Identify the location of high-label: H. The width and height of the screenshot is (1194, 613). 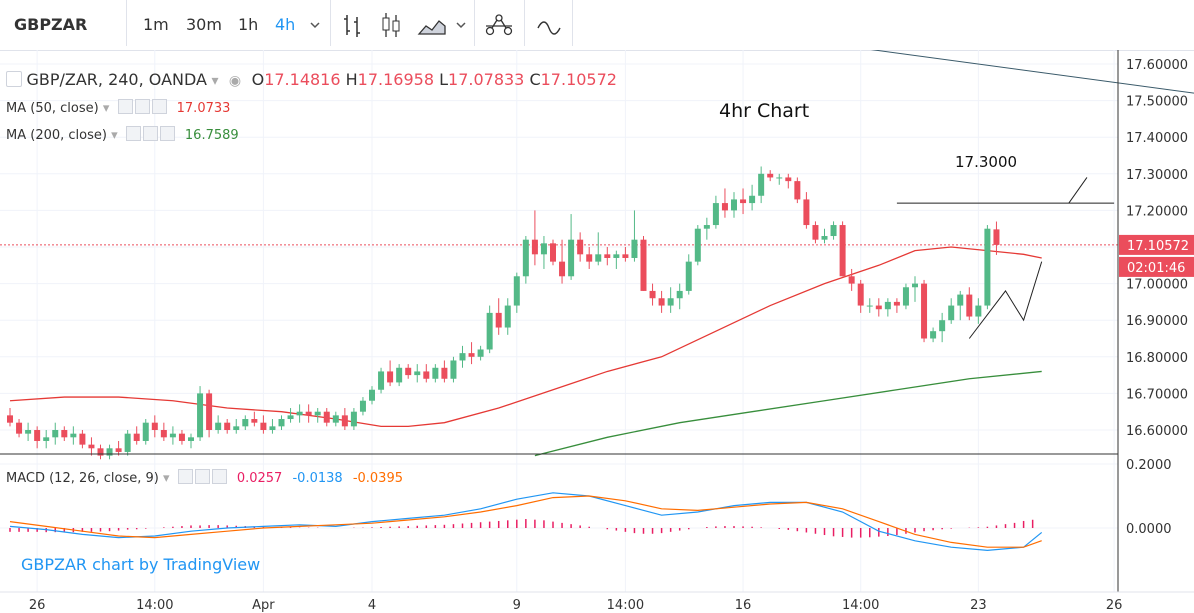
(351, 79).